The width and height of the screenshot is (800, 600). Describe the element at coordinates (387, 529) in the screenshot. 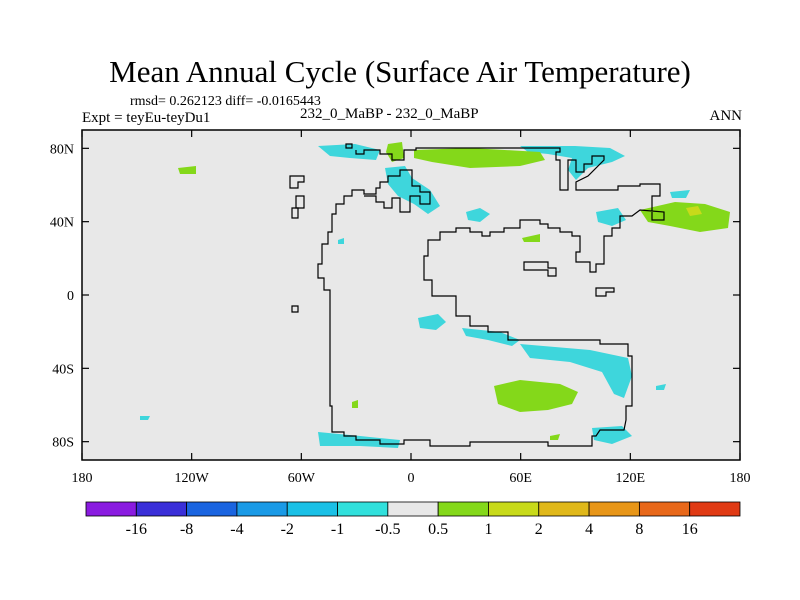

I see `colorbar-label: -0.5` at that location.